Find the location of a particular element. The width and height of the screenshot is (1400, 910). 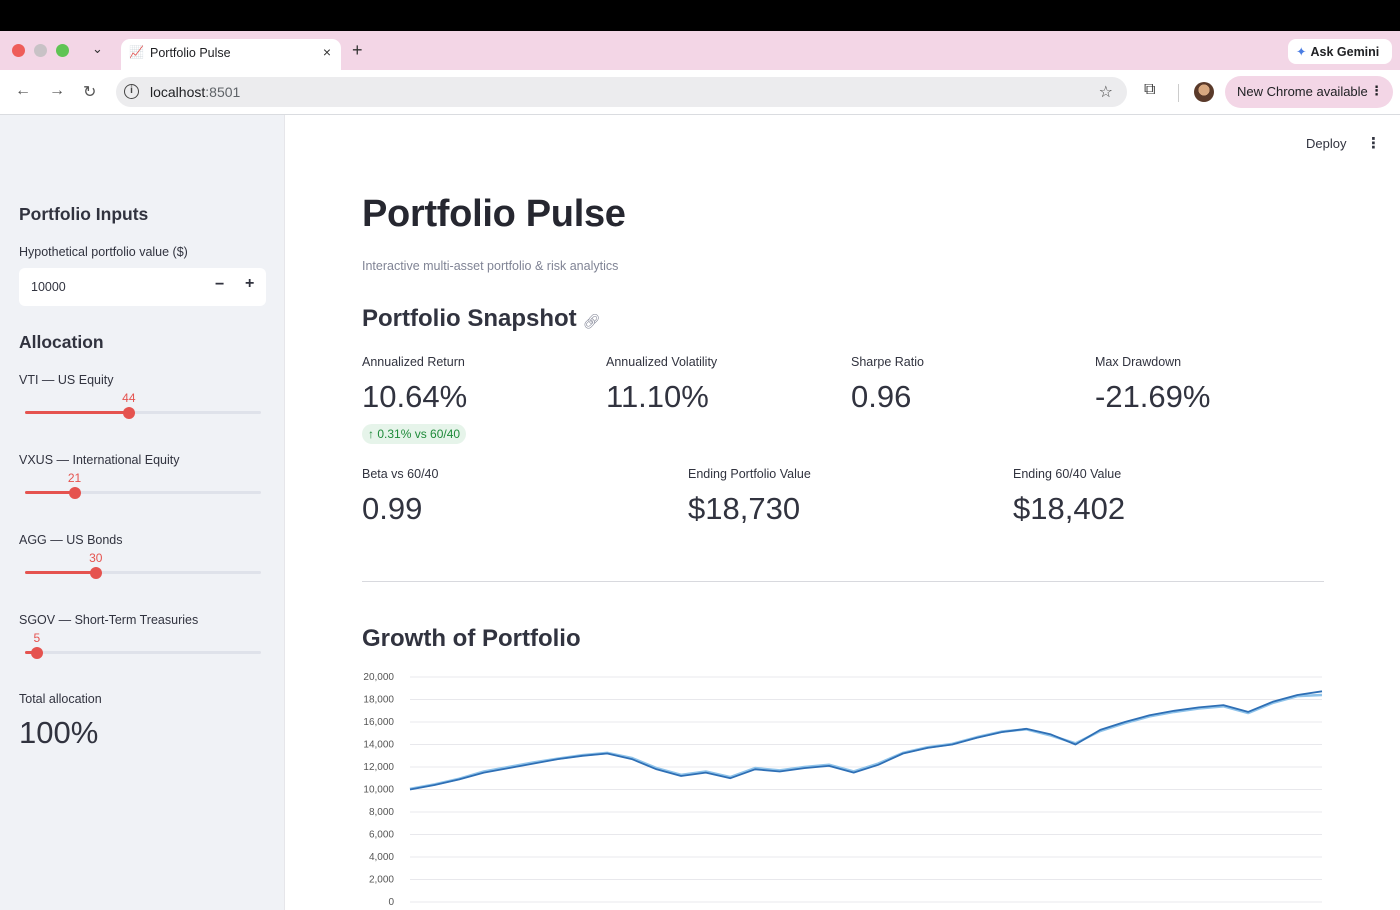

metric: Max Drawdown -21.69% is located at coordinates (1152, 385).